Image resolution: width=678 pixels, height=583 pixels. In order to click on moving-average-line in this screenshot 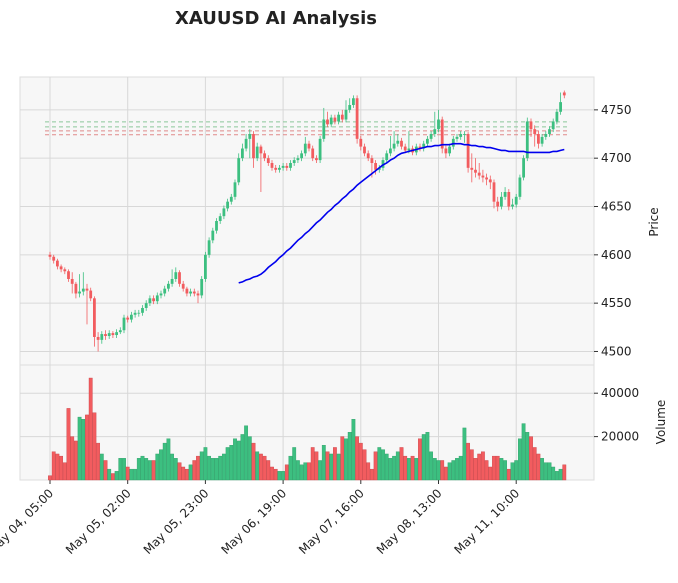, I will do `click(401, 213)`.